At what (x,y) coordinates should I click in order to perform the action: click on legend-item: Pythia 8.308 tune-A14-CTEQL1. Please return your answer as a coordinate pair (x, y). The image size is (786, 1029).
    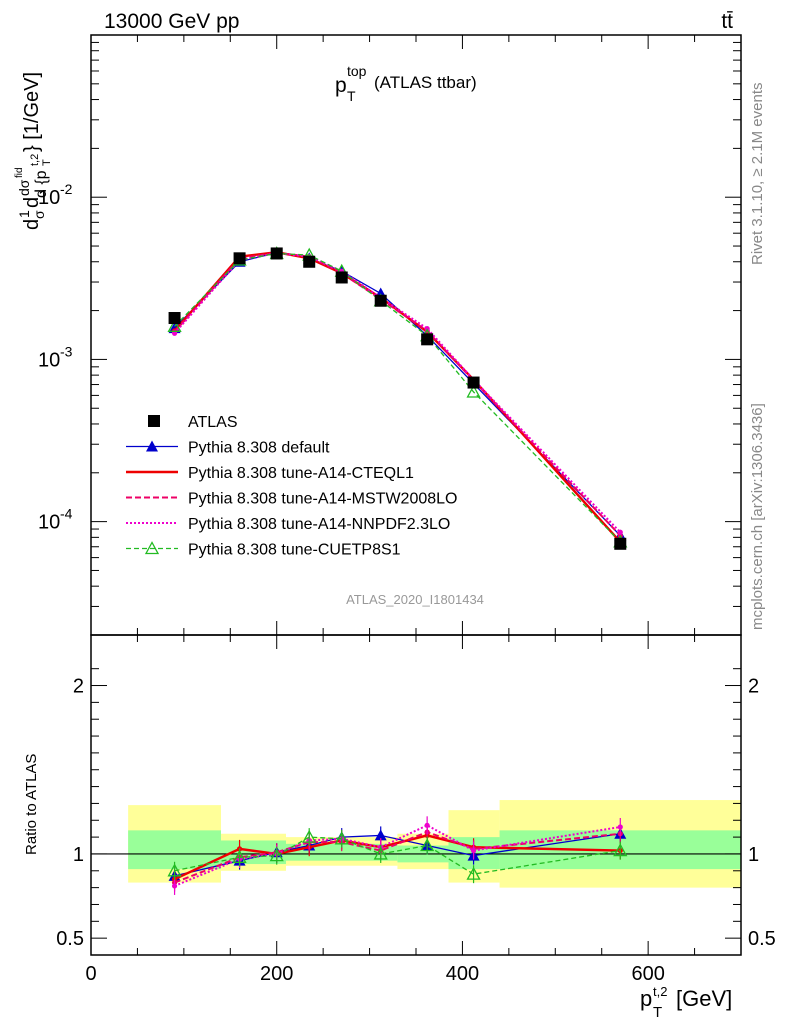
    Looking at the image, I should click on (270, 473).